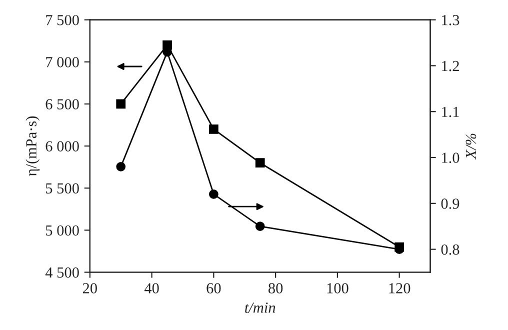 This screenshot has width=508, height=330. I want to click on x-tick-label: 100, so click(337, 288).